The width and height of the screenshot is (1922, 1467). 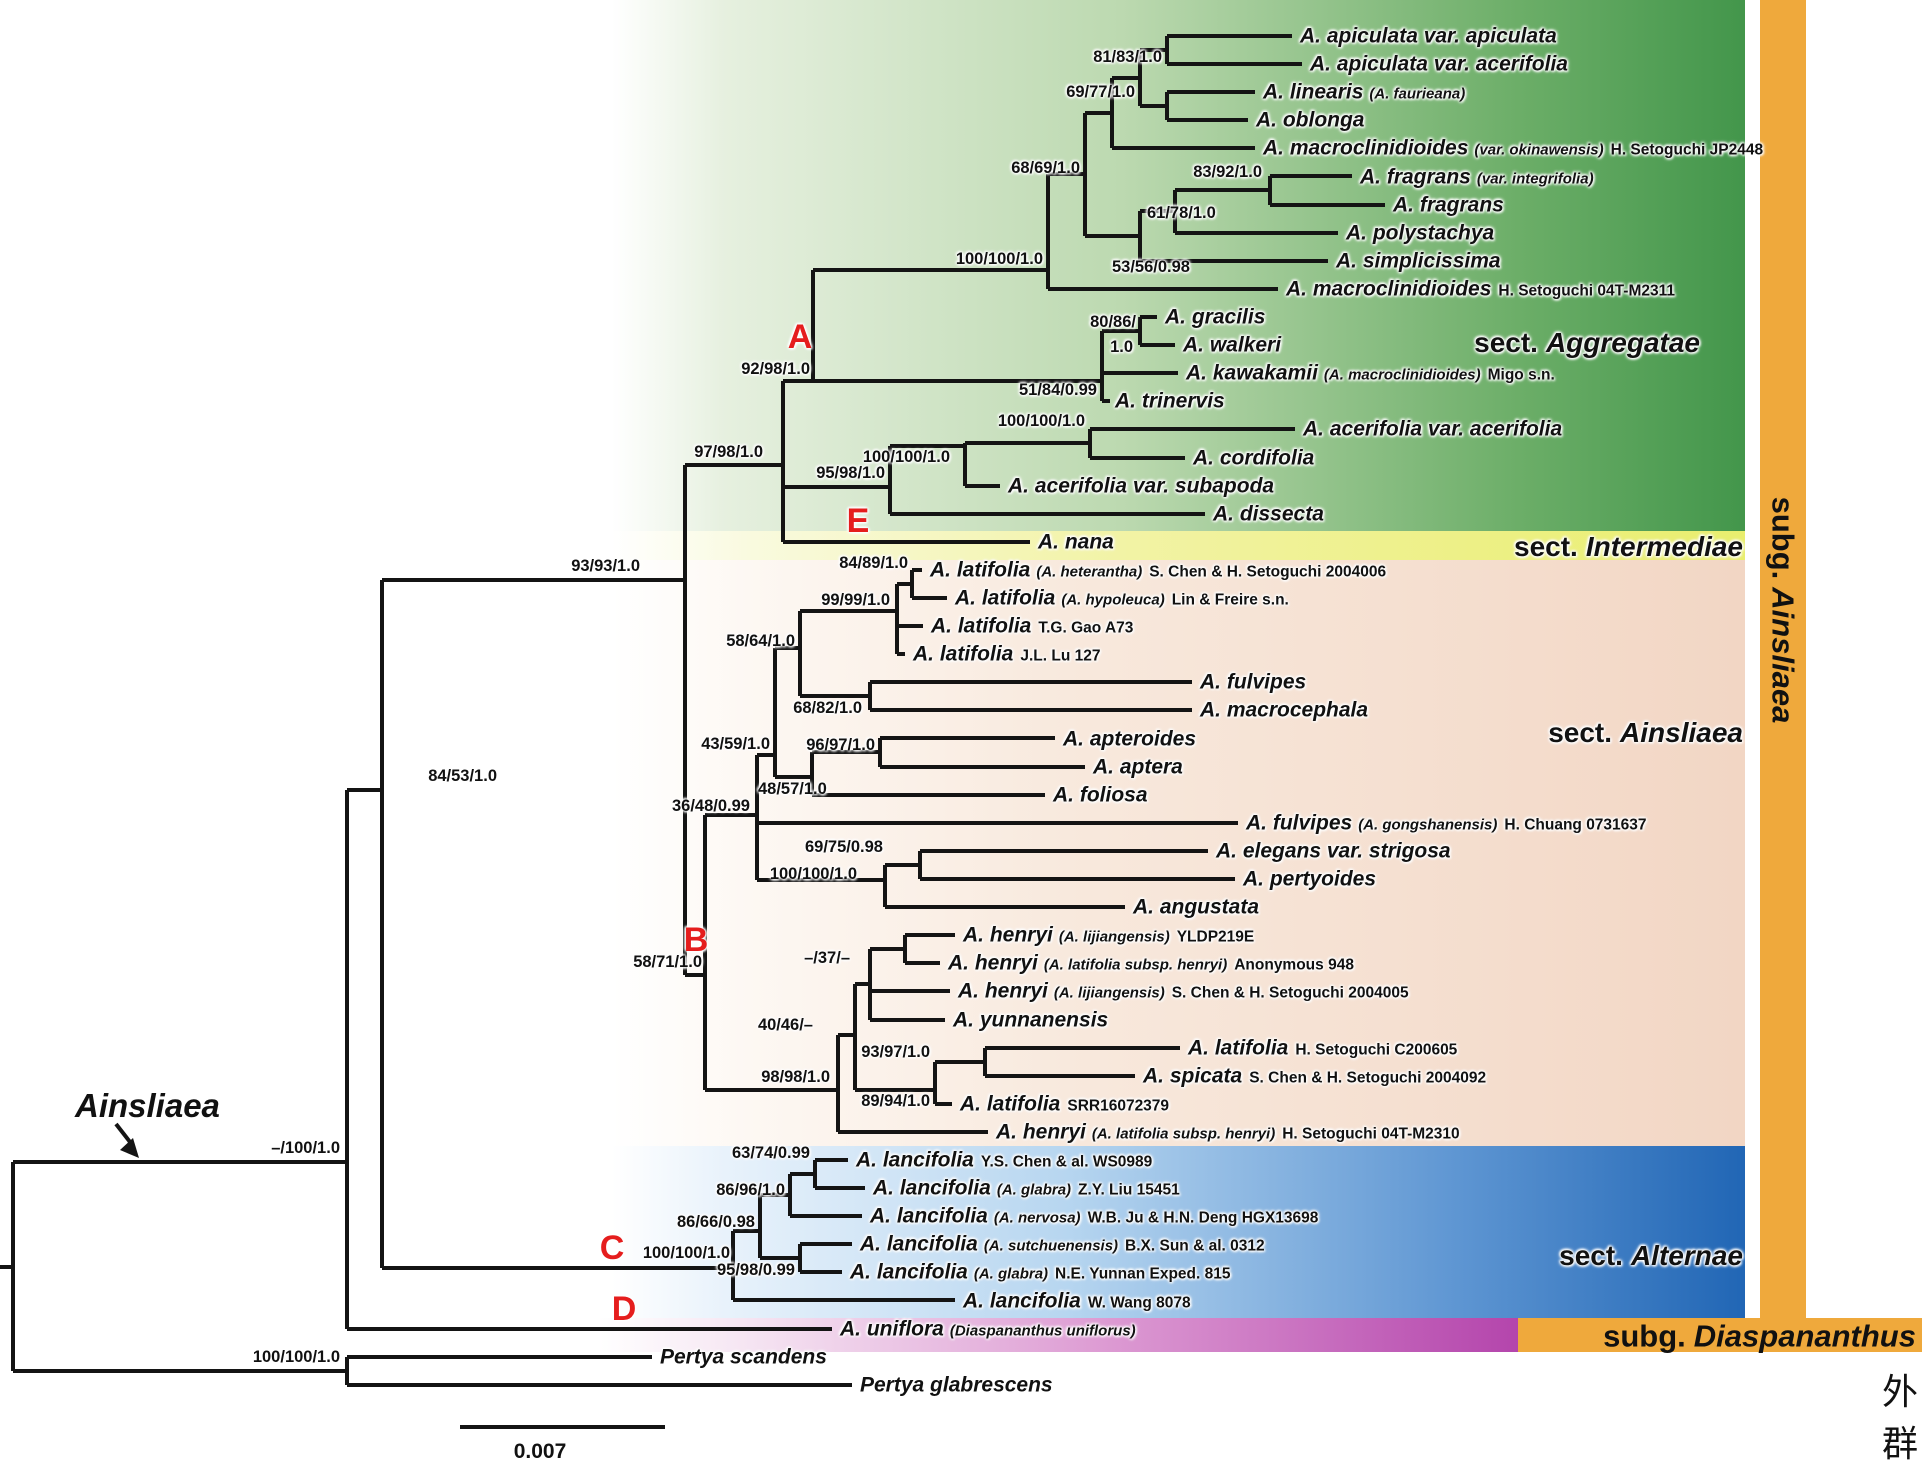 I want to click on tip-label: A. foliosa, so click(x=1100, y=795).